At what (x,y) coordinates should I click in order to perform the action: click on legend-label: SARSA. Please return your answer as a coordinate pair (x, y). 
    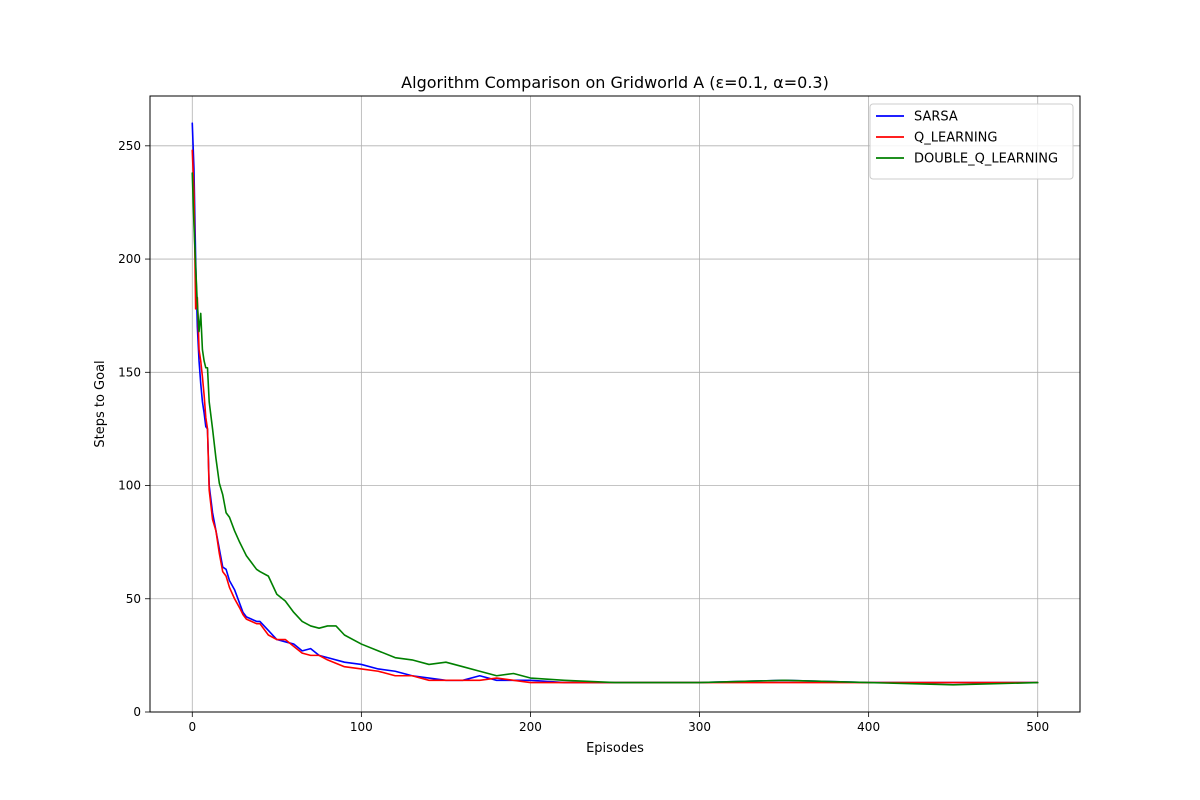
    Looking at the image, I should click on (936, 117).